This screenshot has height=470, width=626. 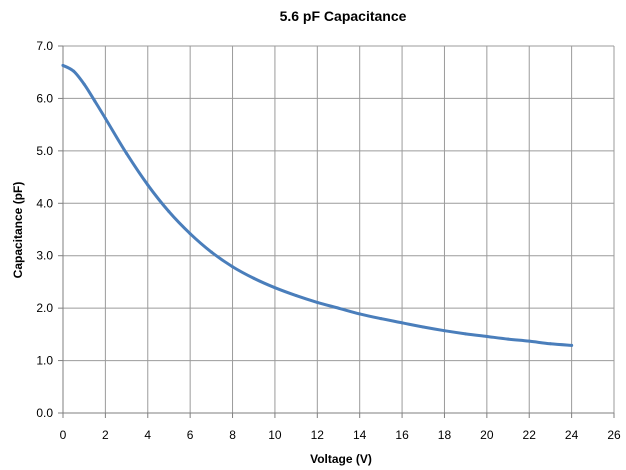 I want to click on x-tick-label: 22, so click(x=530, y=435).